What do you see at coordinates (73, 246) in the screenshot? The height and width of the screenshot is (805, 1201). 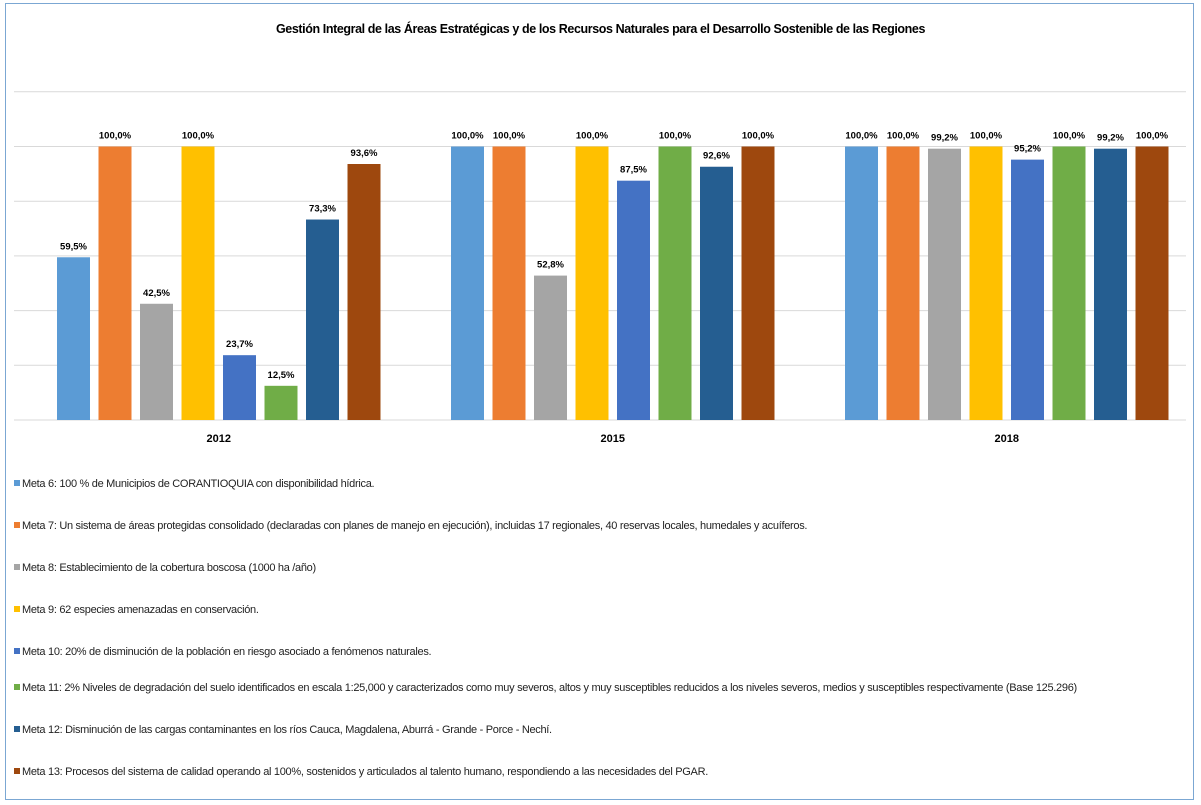 I see `data-label: 59,5%` at bounding box center [73, 246].